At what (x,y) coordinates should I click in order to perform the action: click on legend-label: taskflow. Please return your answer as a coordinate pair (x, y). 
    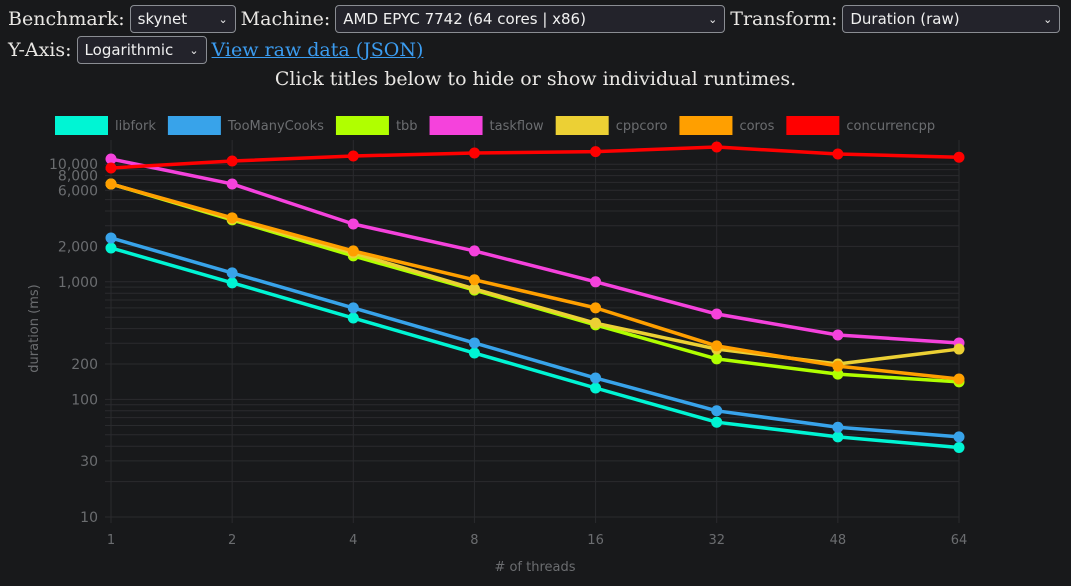
    Looking at the image, I should click on (517, 126).